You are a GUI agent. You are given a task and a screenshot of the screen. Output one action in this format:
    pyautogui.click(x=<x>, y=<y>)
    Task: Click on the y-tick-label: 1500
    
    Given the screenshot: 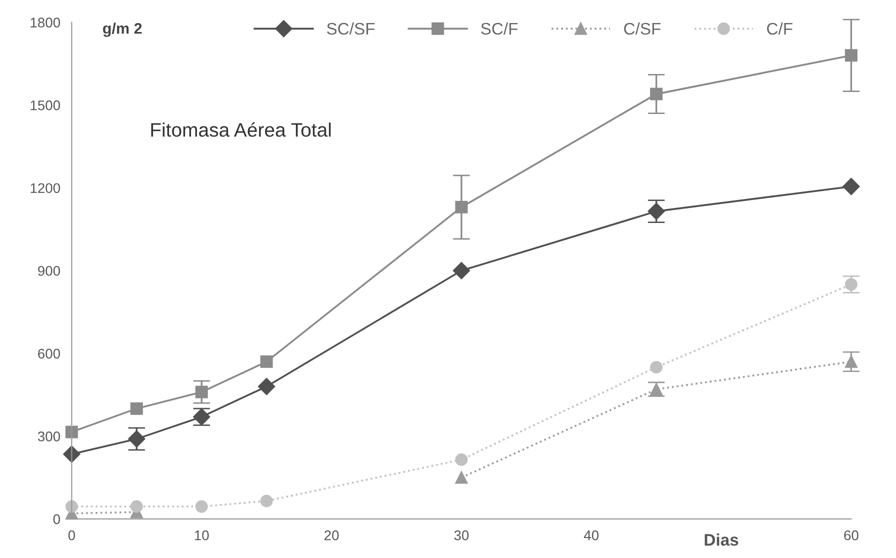 What is the action you would take?
    pyautogui.click(x=45, y=105)
    